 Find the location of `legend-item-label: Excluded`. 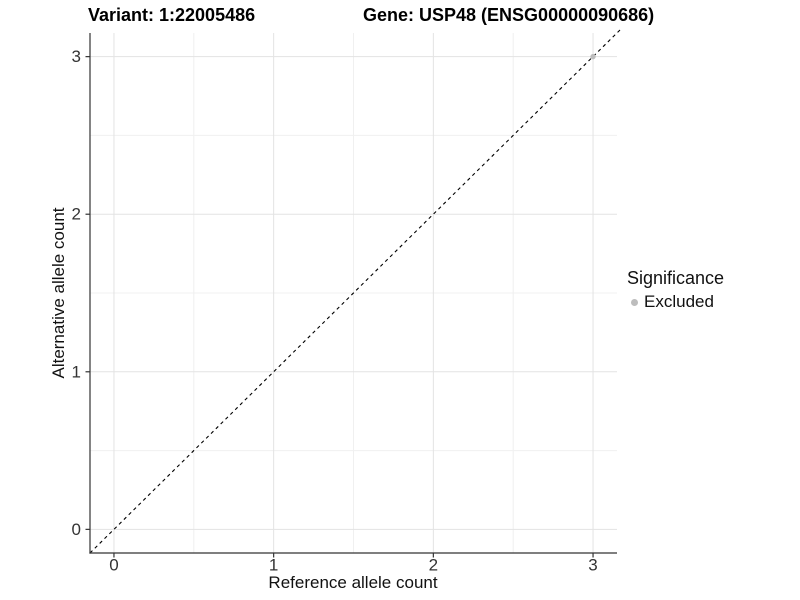

legend-item-label: Excluded is located at coordinates (679, 301).